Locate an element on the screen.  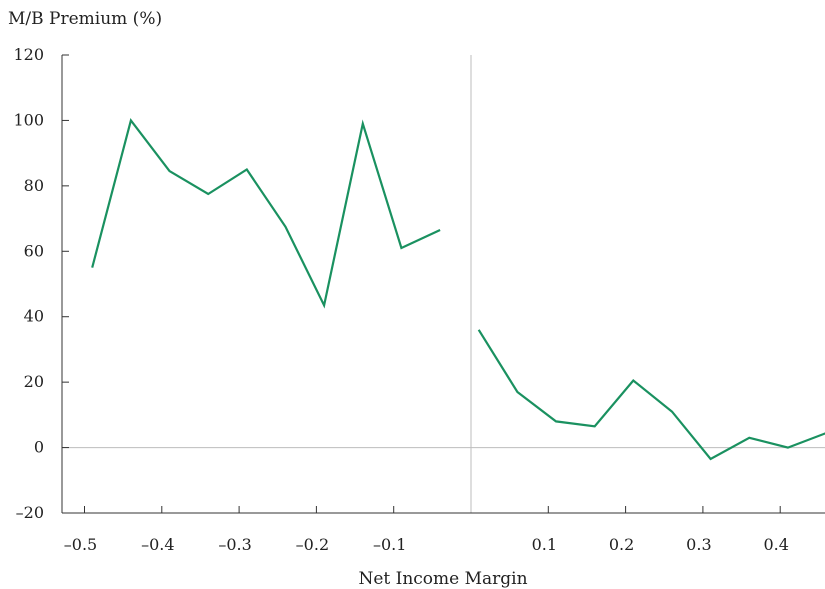
y-tick-label: 80 is located at coordinates (34, 185).